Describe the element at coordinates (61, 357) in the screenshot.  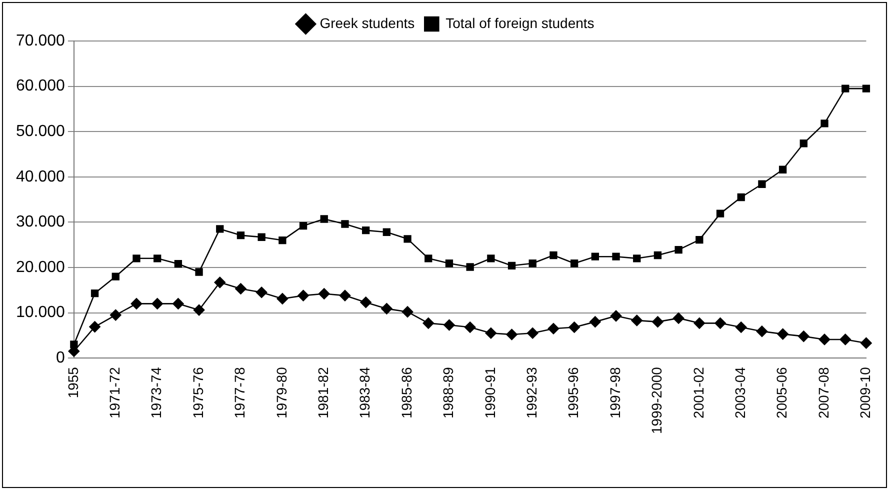
I see `y-tick-label: 0` at that location.